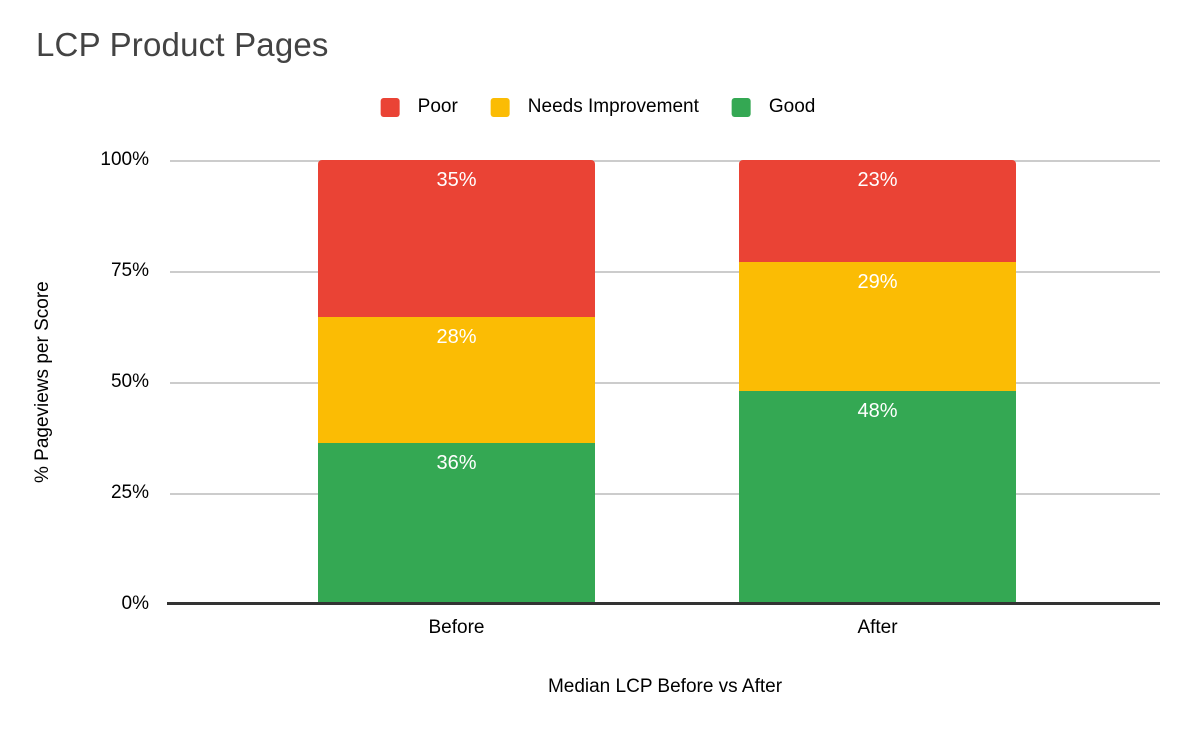 The image size is (1196, 738). I want to click on legend-item-needs-improvement: Needs Improvement, so click(594, 107).